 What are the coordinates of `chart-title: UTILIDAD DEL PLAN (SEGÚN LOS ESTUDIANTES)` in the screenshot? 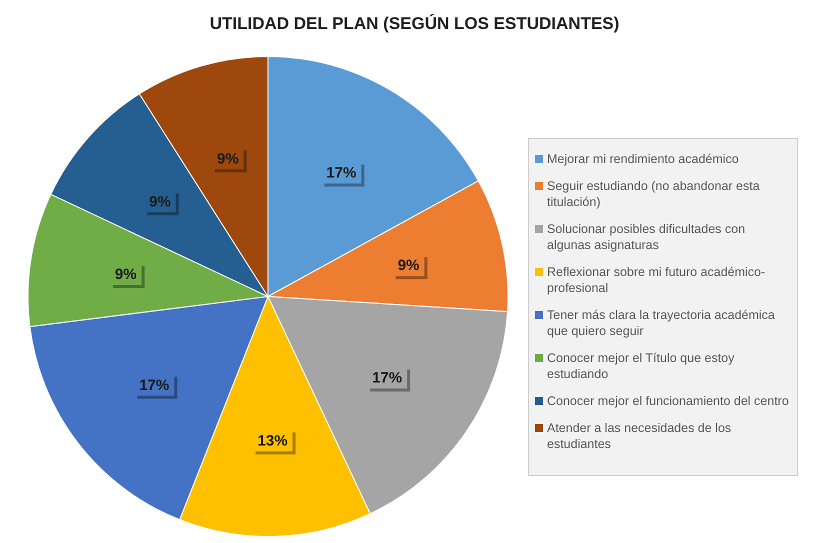 It's located at (414, 24).